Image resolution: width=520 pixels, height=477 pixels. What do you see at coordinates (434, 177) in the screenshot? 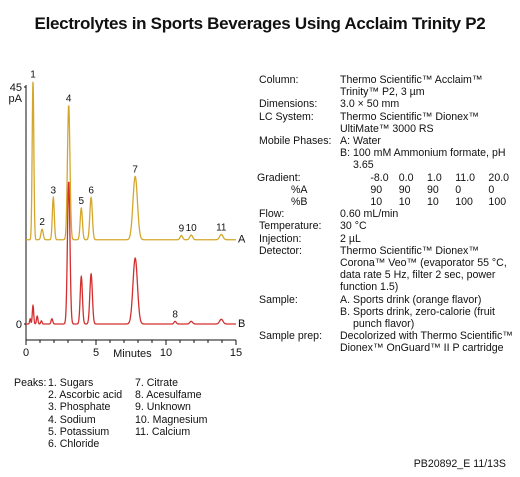
I see `gradient-time: 1.0` at bounding box center [434, 177].